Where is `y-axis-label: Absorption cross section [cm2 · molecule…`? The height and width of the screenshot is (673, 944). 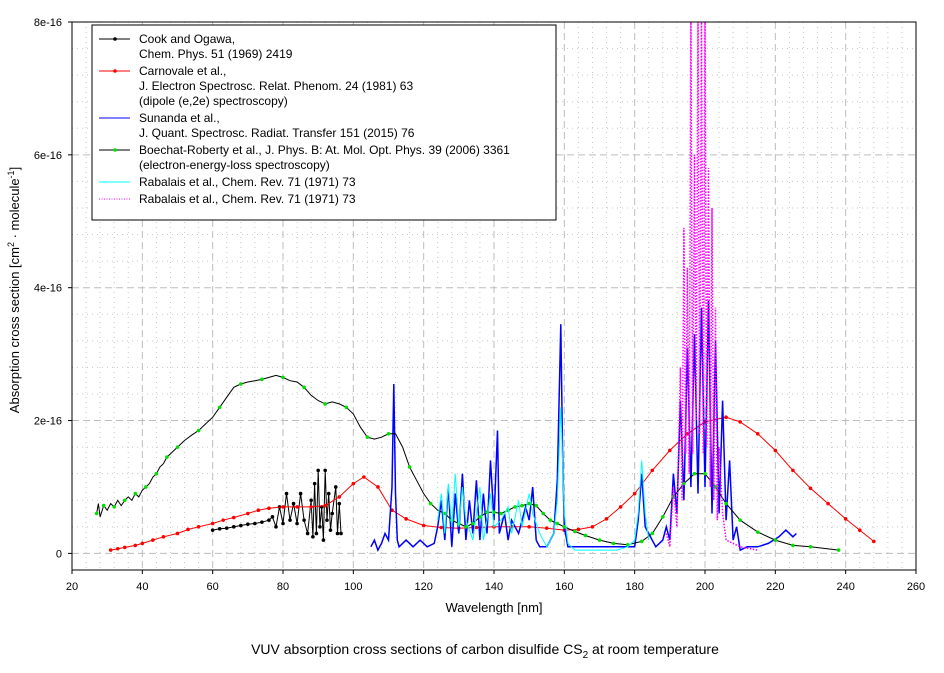
y-axis-label: Absorption cross section [cm2 · molecule… is located at coordinates (14, 290).